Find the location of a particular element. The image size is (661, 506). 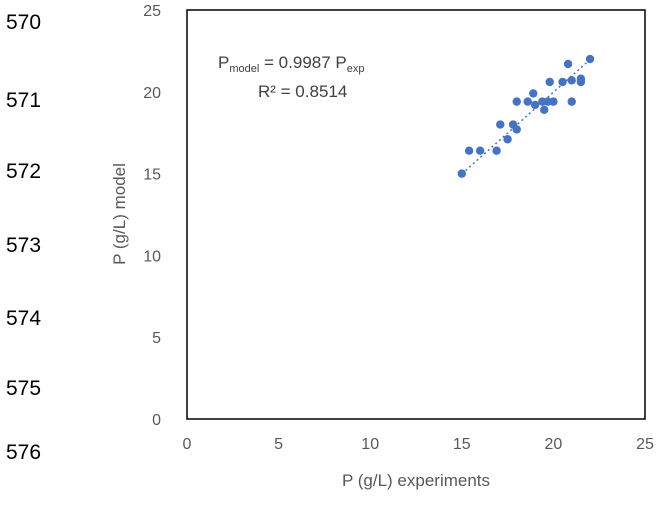

line-number-572: 572 is located at coordinates (23, 171).